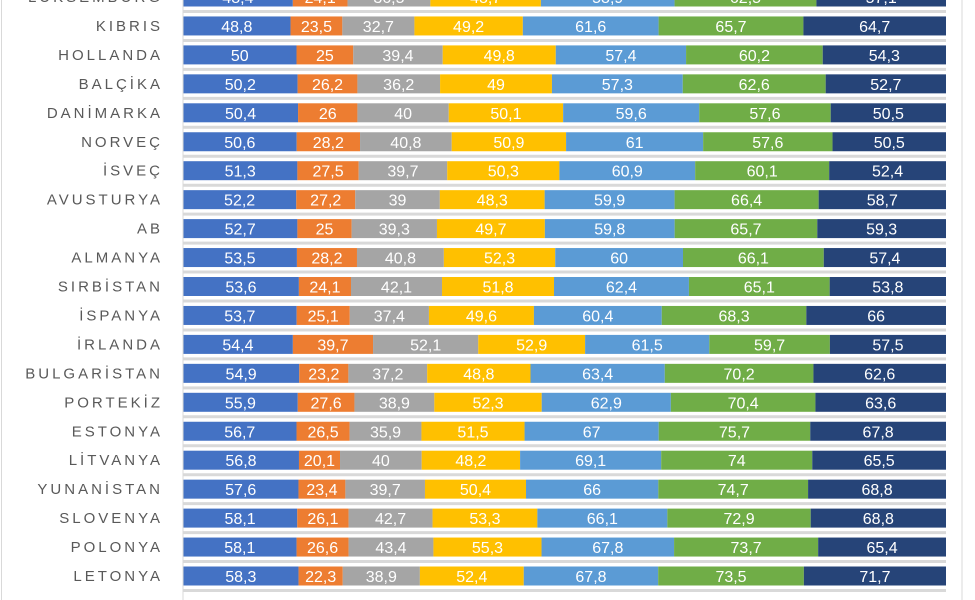 Image resolution: width=975 pixels, height=600 pixels. I want to click on data-label: 54,4, so click(237, 345).